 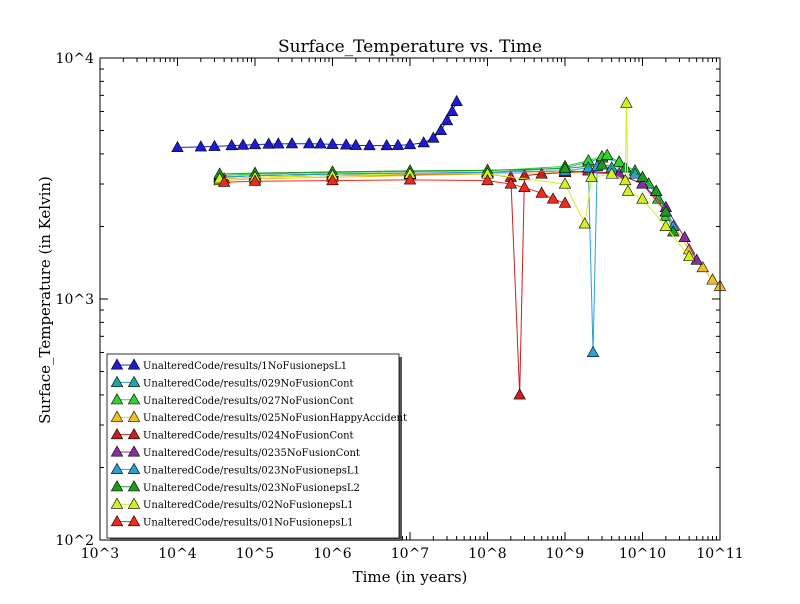 I want to click on legend-item: UnalteredCode/results/023NoFusionepsL2, so click(x=235, y=487).